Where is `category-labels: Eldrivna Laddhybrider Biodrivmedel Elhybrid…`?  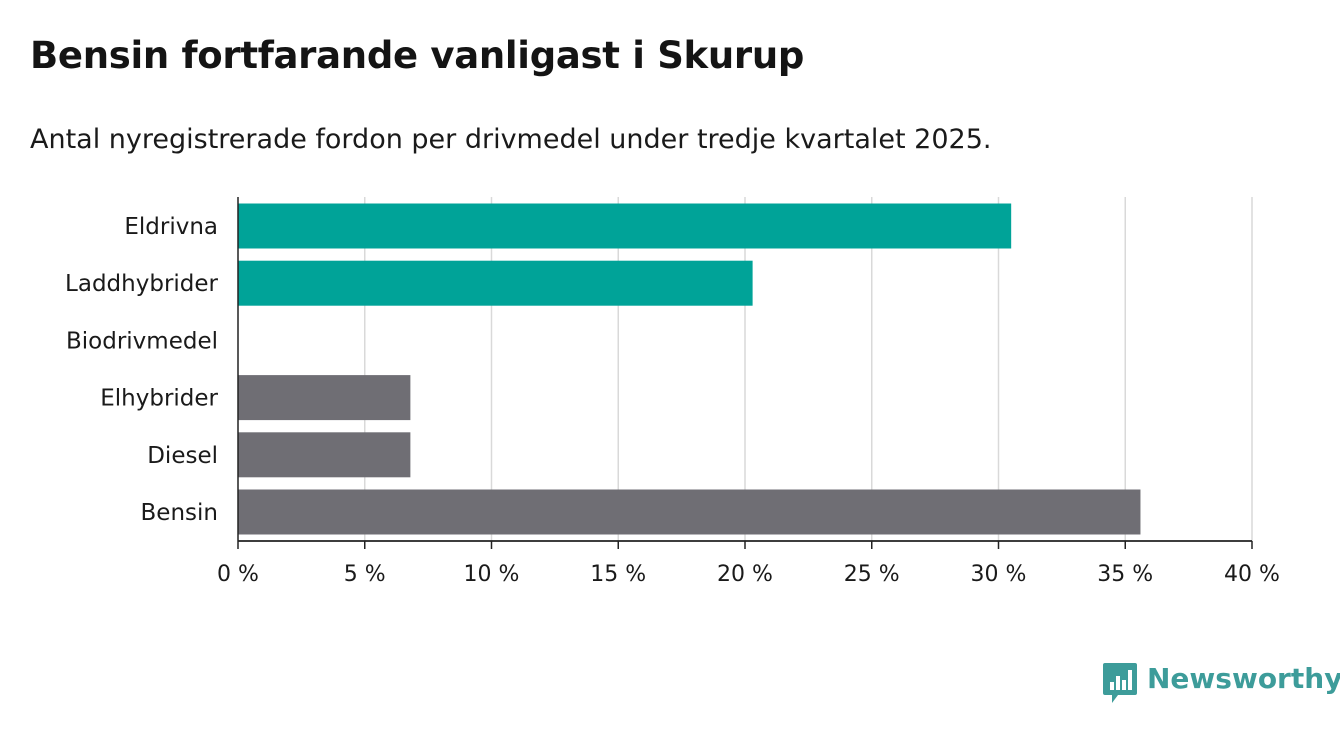 category-labels: Eldrivna Laddhybrider Biodrivmedel Elhybrid… is located at coordinates (141, 370).